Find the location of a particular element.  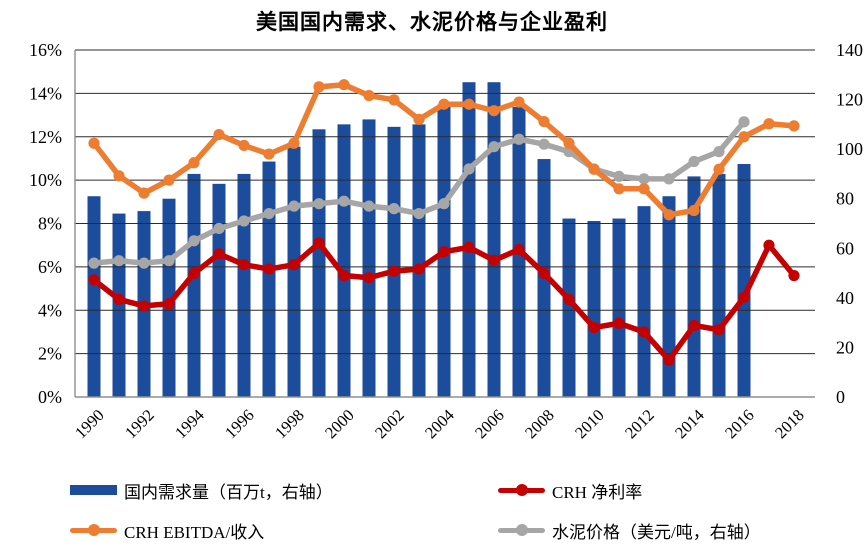

x-axis-tick-label: 2012 is located at coordinates (639, 423).